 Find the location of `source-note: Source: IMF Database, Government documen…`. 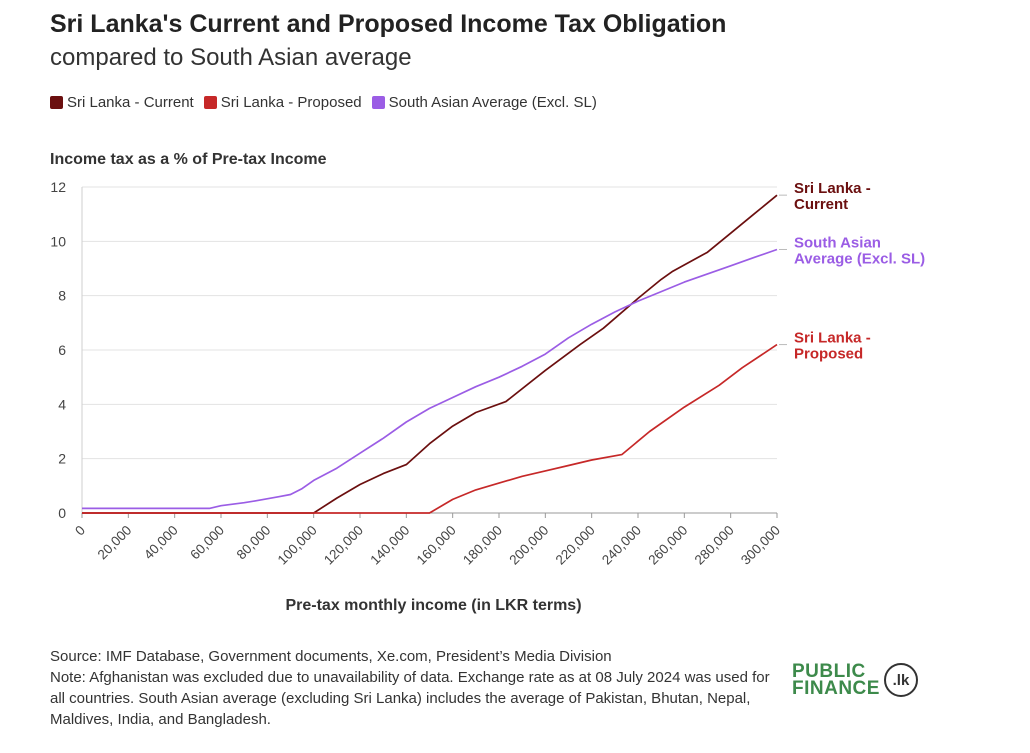

source-note: Source: IMF Database, Government documen… is located at coordinates (331, 656).